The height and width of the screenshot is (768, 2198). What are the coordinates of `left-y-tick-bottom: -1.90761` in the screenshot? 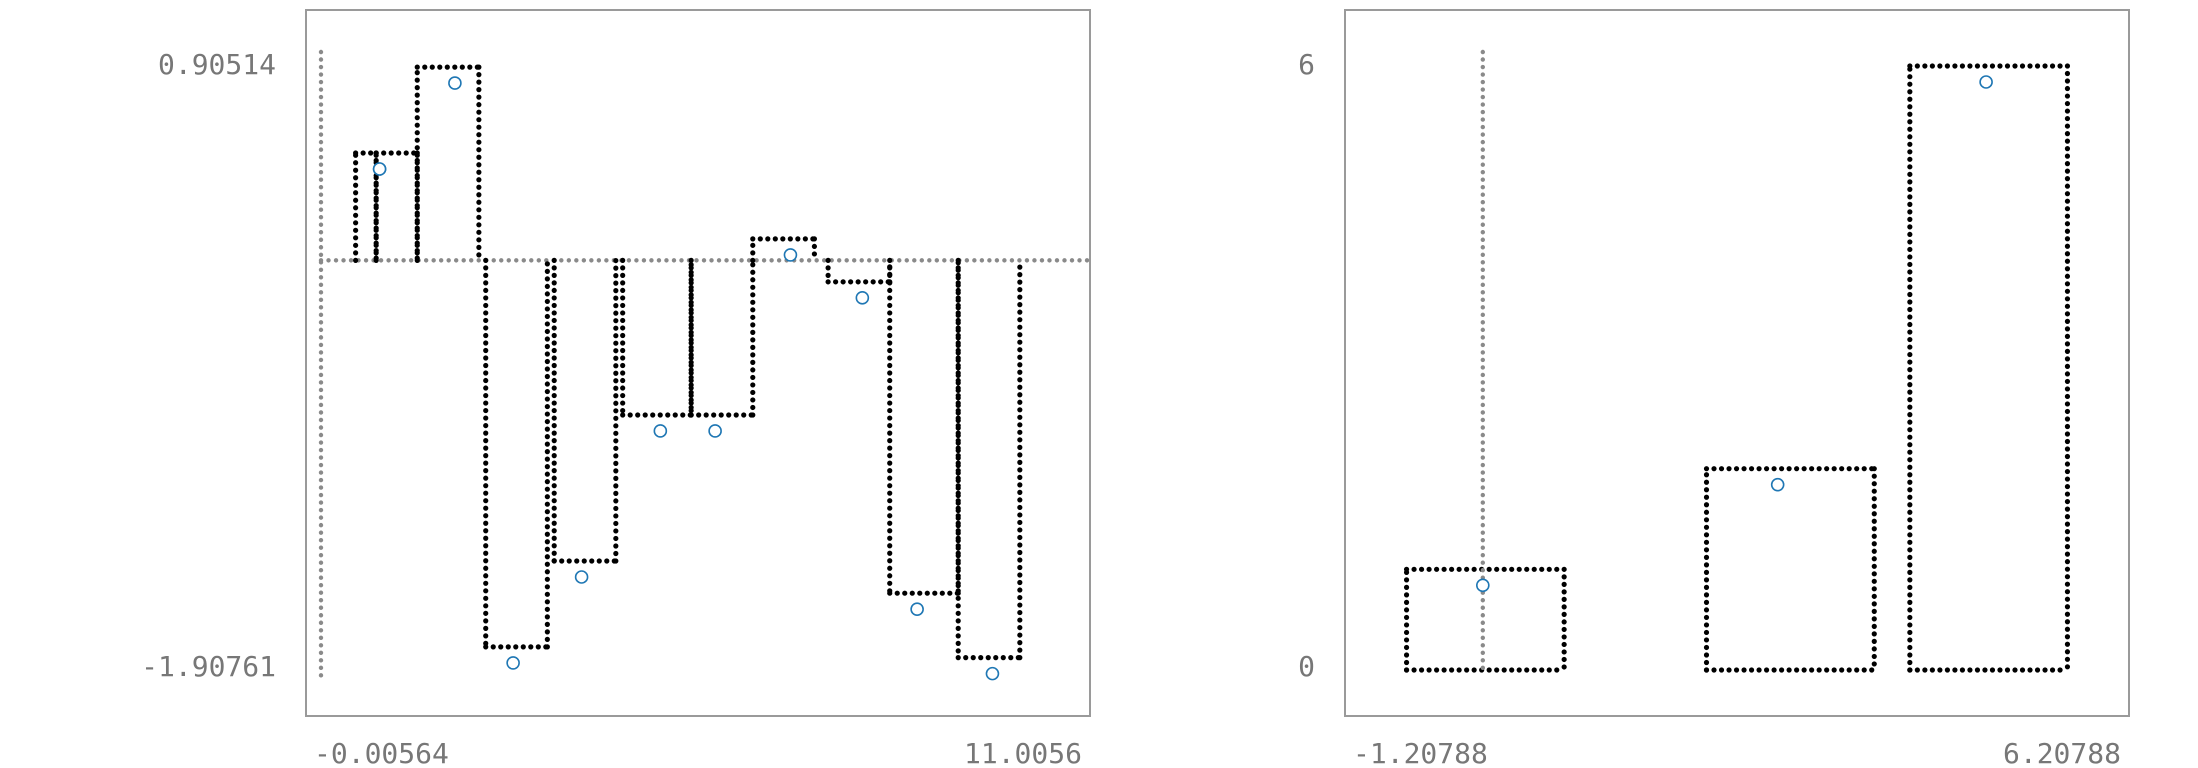 It's located at (208, 666).